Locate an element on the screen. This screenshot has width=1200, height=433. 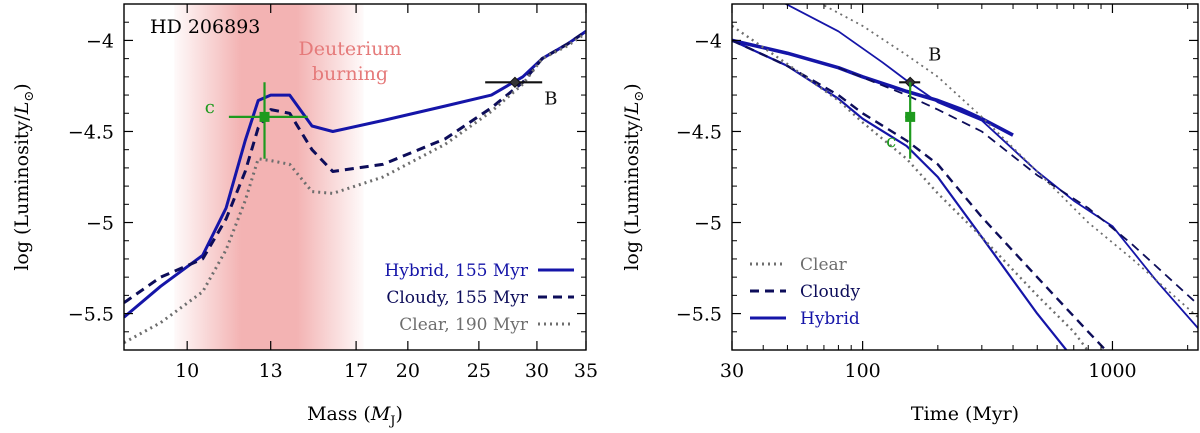
x-tick-label: 10 is located at coordinates (187, 371).